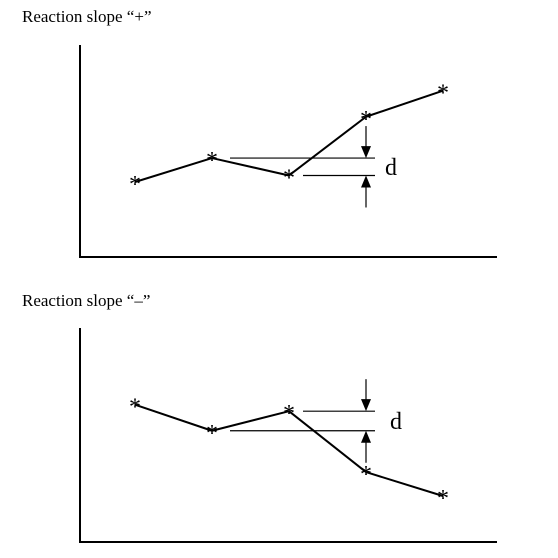  I want to click on panel-title-negative: Reaction slope “–”, so click(86, 300).